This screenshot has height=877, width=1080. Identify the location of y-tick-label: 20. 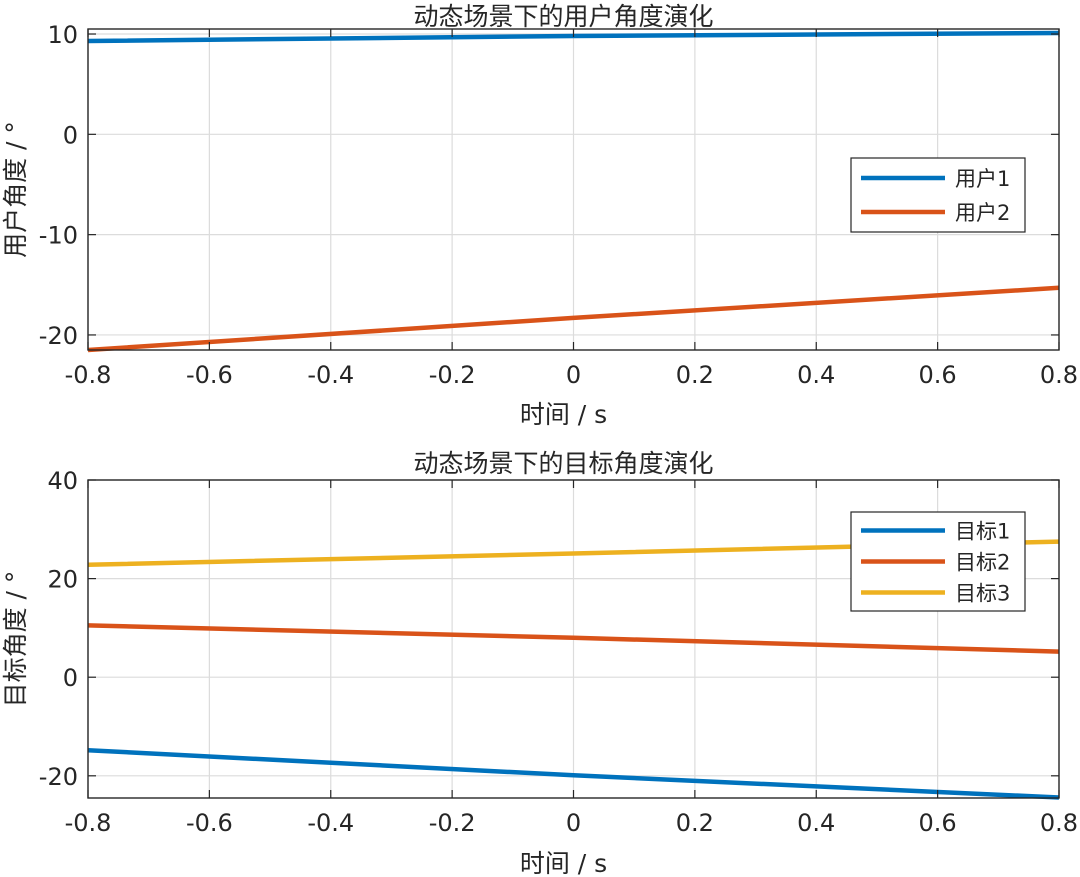
(62, 580).